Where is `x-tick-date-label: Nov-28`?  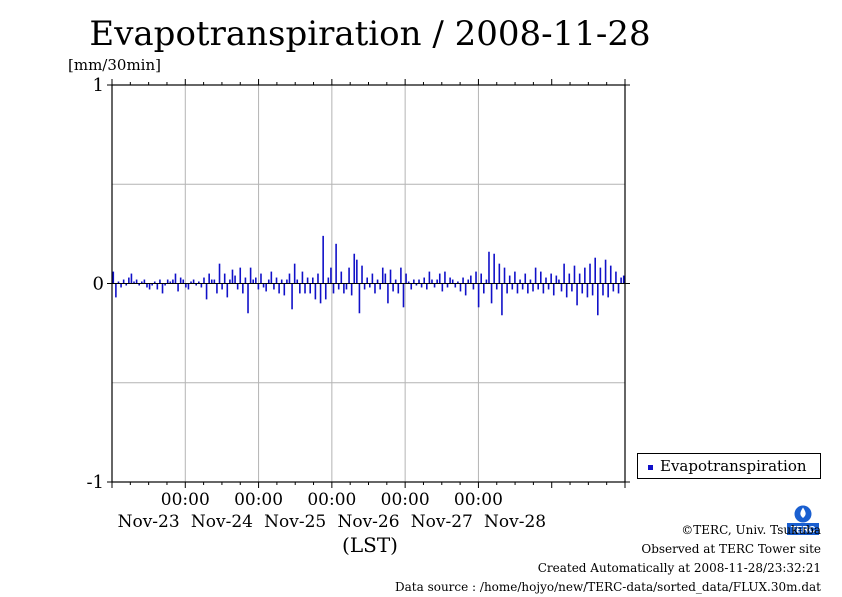 x-tick-date-label: Nov-28 is located at coordinates (515, 522).